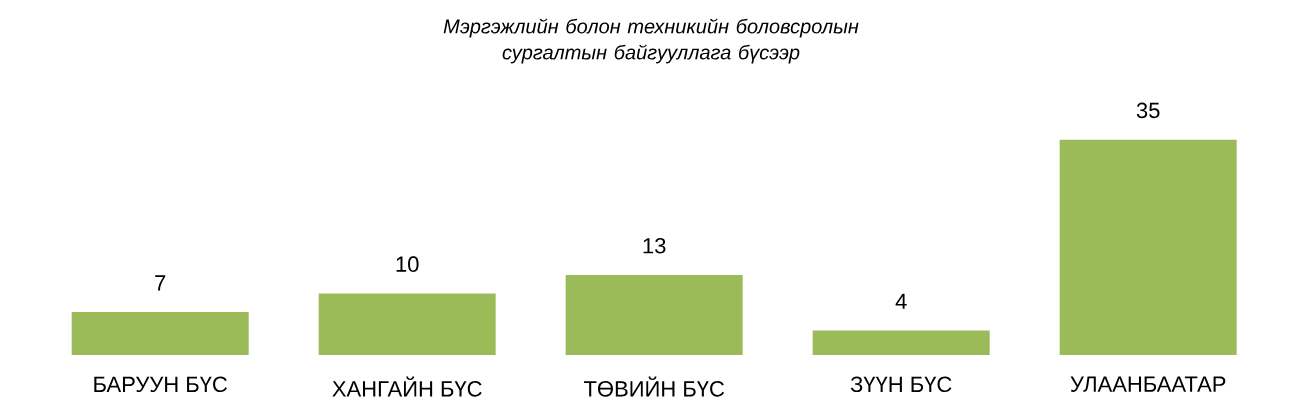  Describe the element at coordinates (1148, 110) in the screenshot. I see `data-label: 35` at that location.